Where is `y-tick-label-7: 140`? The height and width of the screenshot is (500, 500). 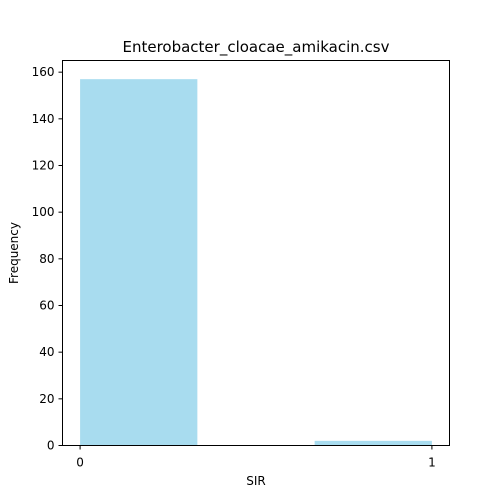 y-tick-label-7: 140 is located at coordinates (43, 119).